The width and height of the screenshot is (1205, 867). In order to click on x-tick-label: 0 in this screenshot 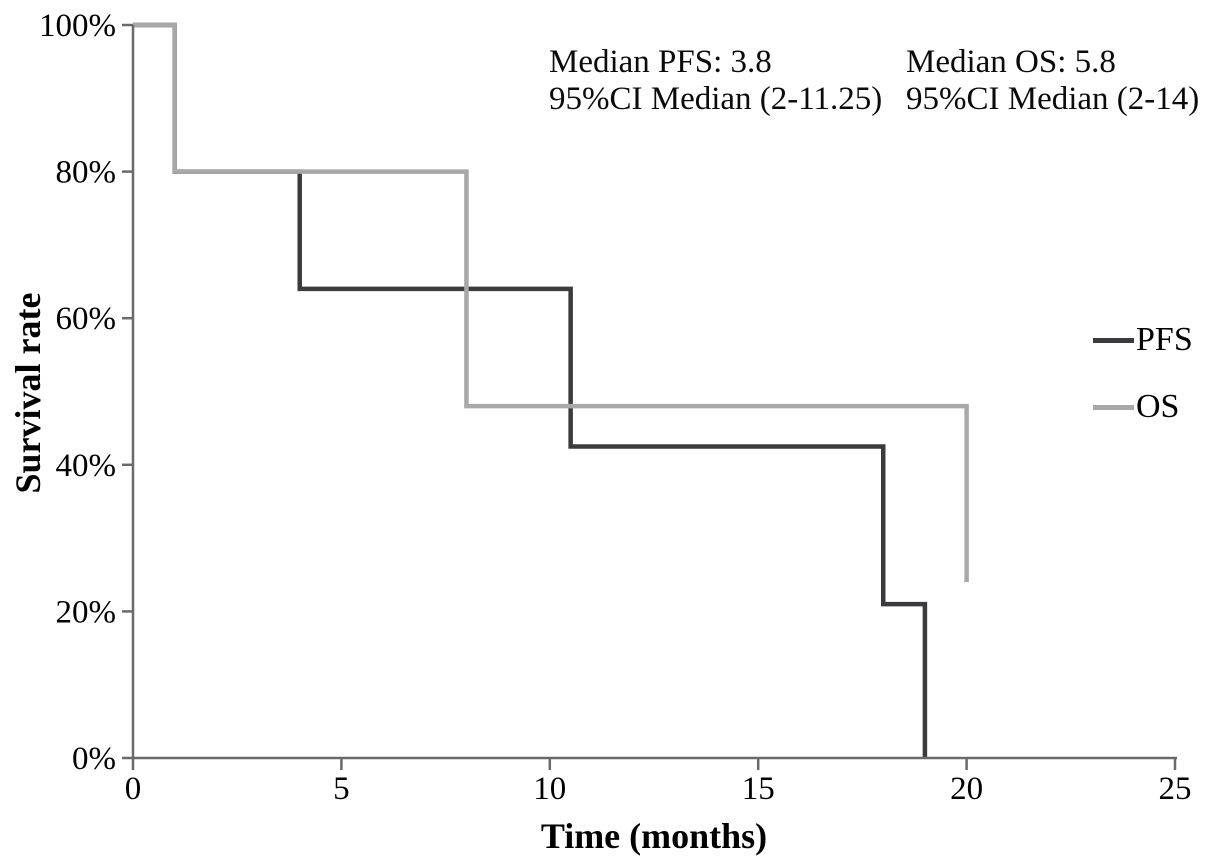, I will do `click(133, 789)`.